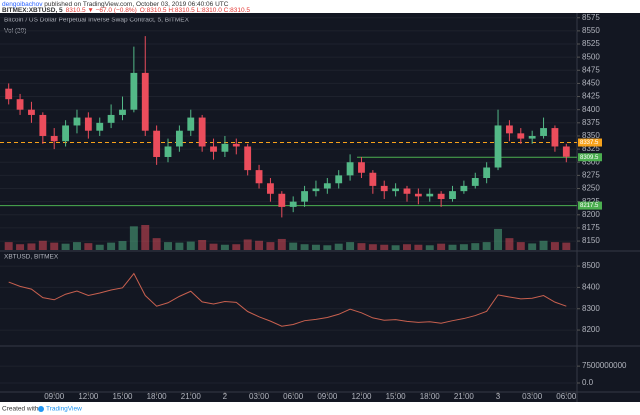 This screenshot has width=640, height=415. What do you see at coordinates (591, 174) in the screenshot?
I see `y-tick-label: 8275` at bounding box center [591, 174].